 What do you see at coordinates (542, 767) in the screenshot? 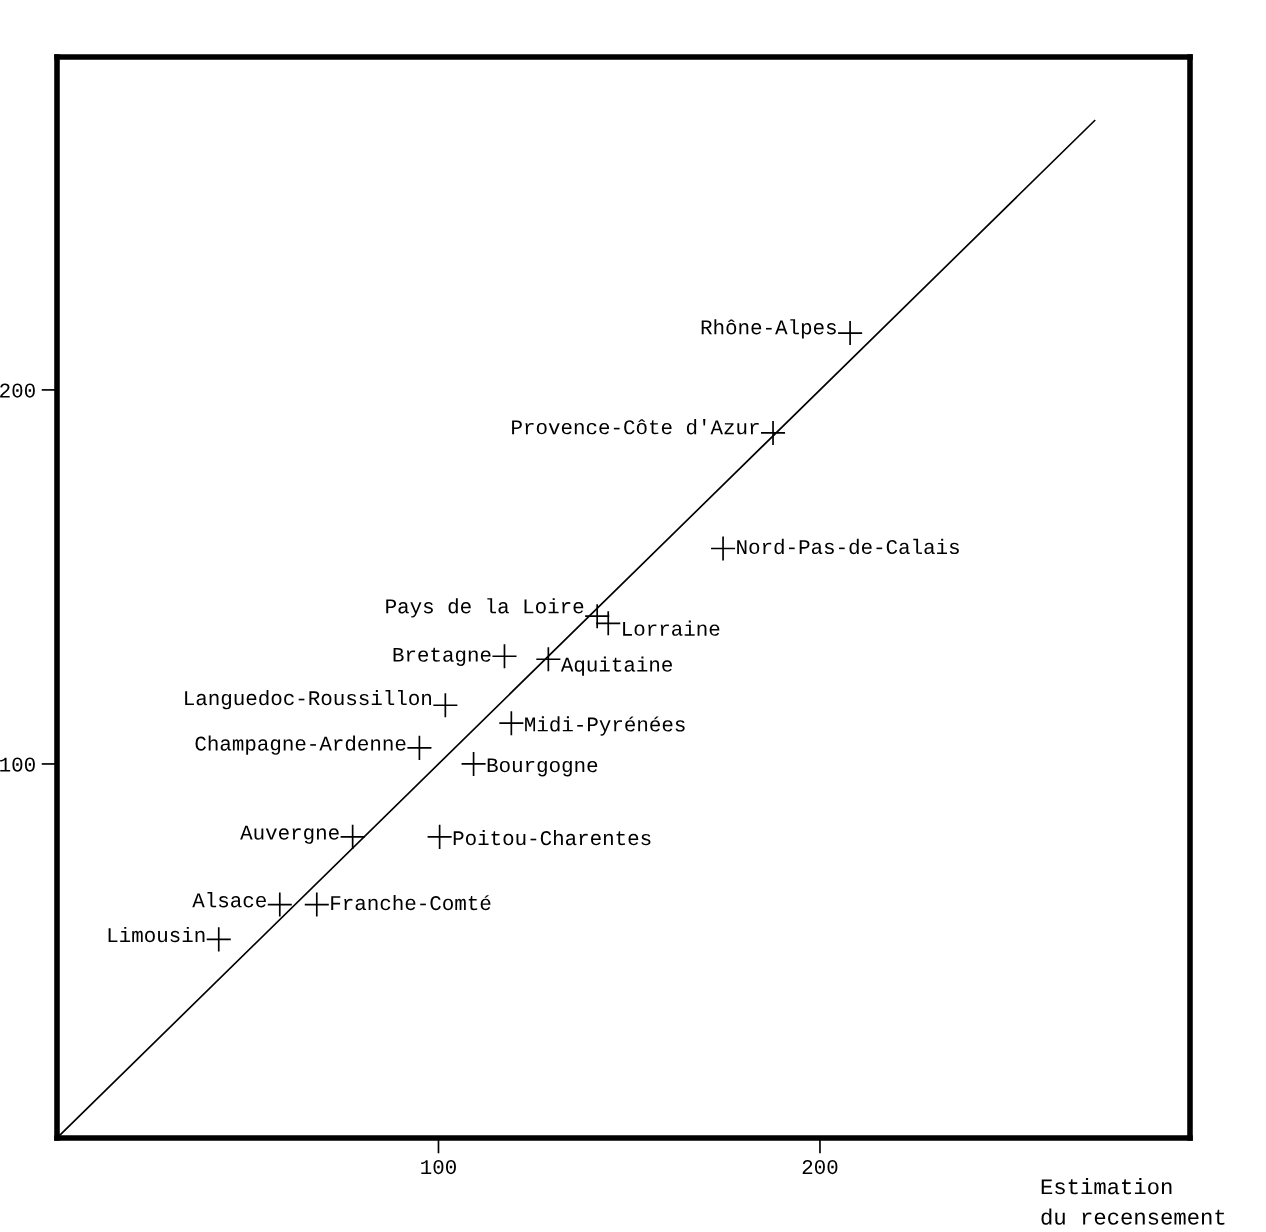
I see `data-label: Bourgogne` at bounding box center [542, 767].